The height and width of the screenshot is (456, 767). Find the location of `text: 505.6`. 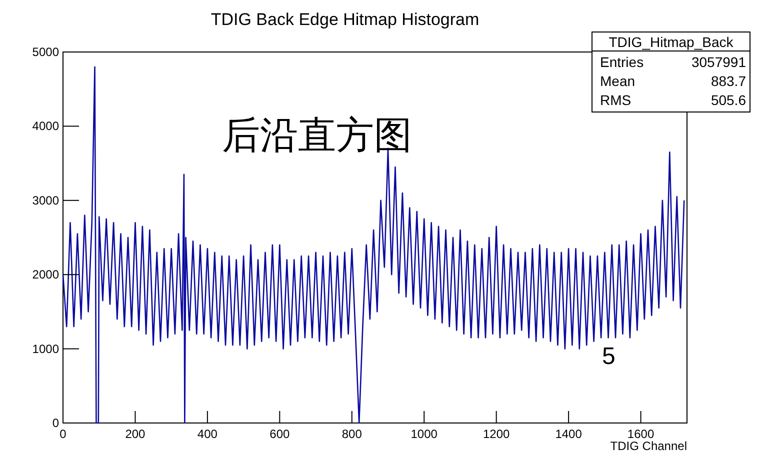

text: 505.6 is located at coordinates (728, 100).